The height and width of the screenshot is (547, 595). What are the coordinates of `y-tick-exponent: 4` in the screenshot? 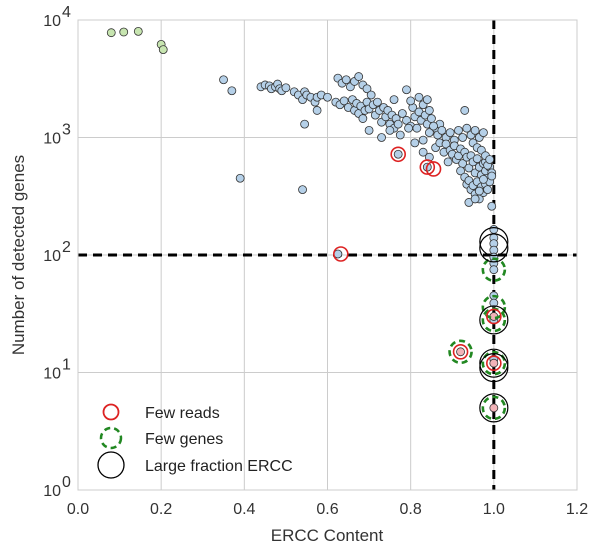 It's located at (66, 12).